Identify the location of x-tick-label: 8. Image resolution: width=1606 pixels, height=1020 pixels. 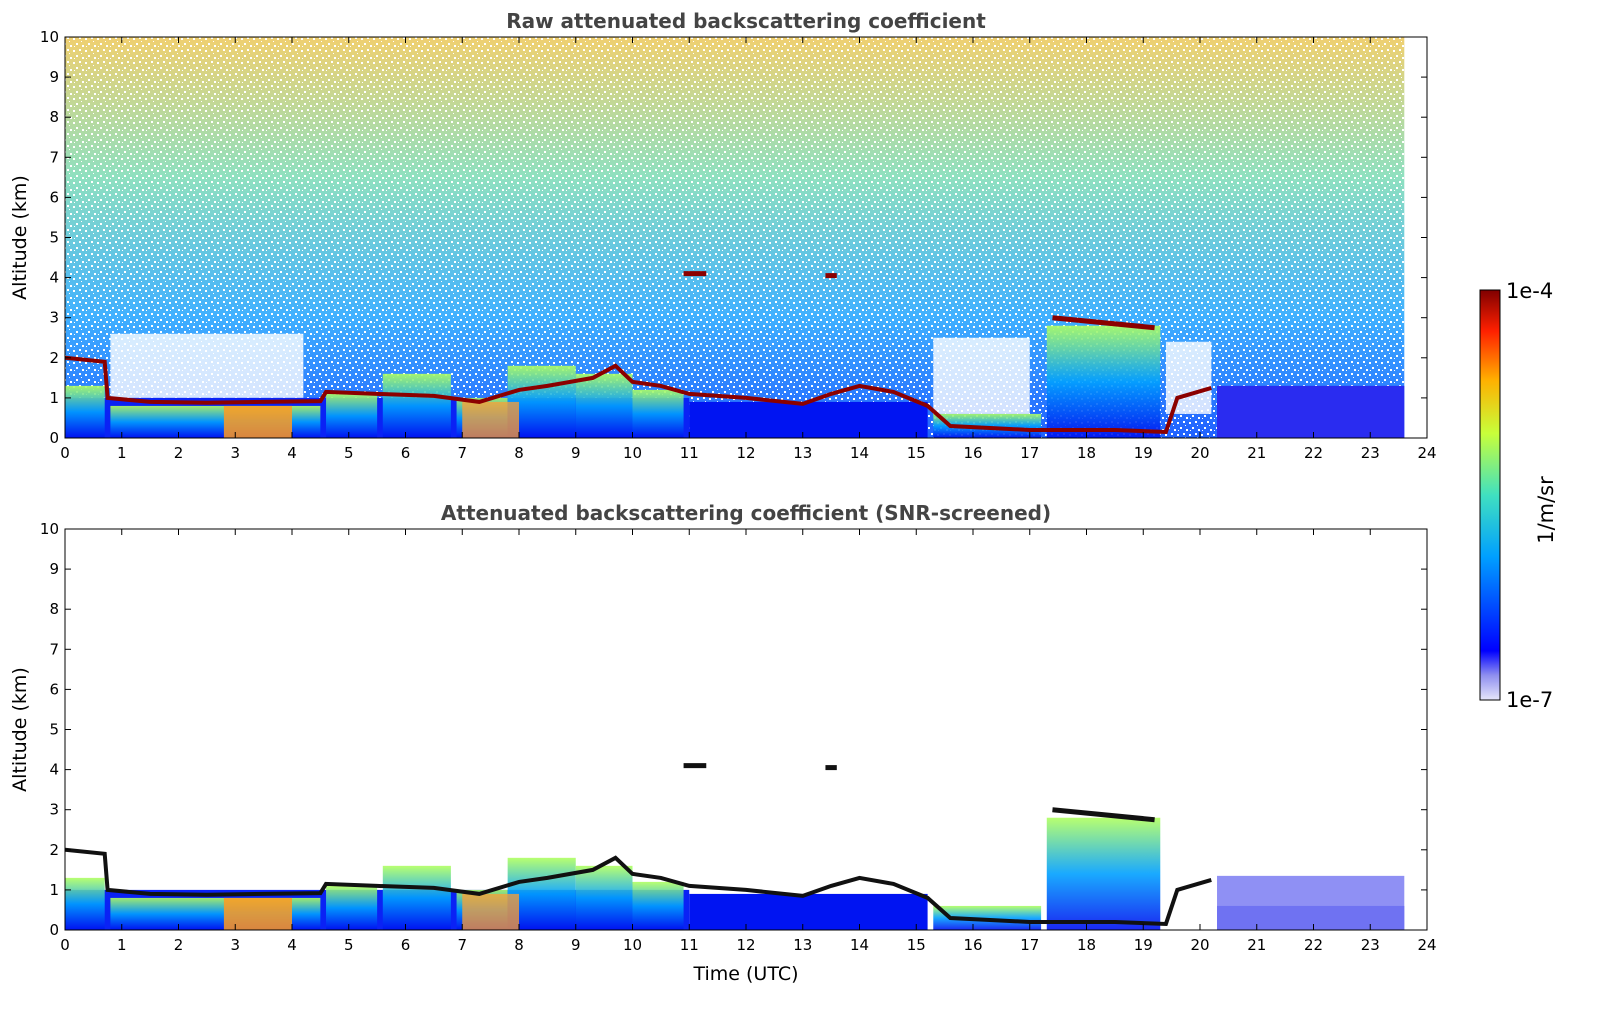
(519, 453).